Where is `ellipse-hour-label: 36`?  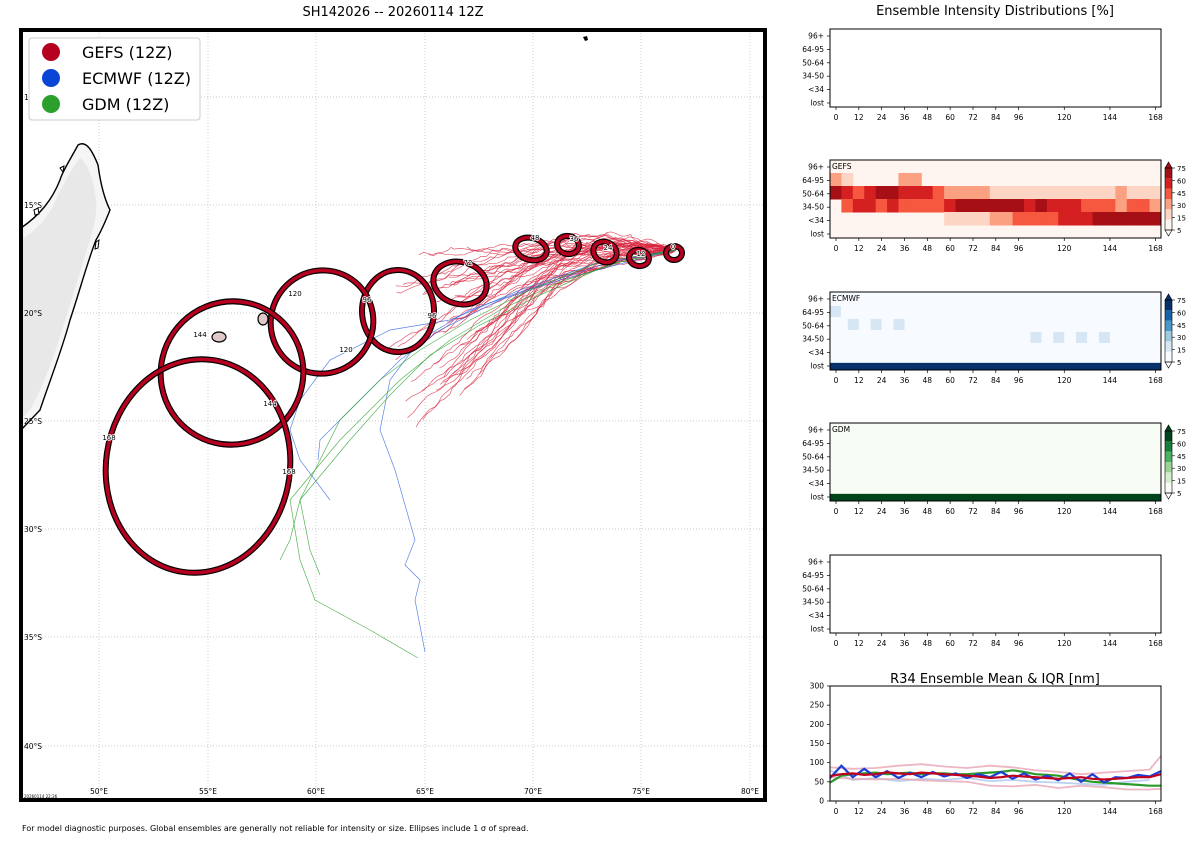 ellipse-hour-label: 36 is located at coordinates (574, 239).